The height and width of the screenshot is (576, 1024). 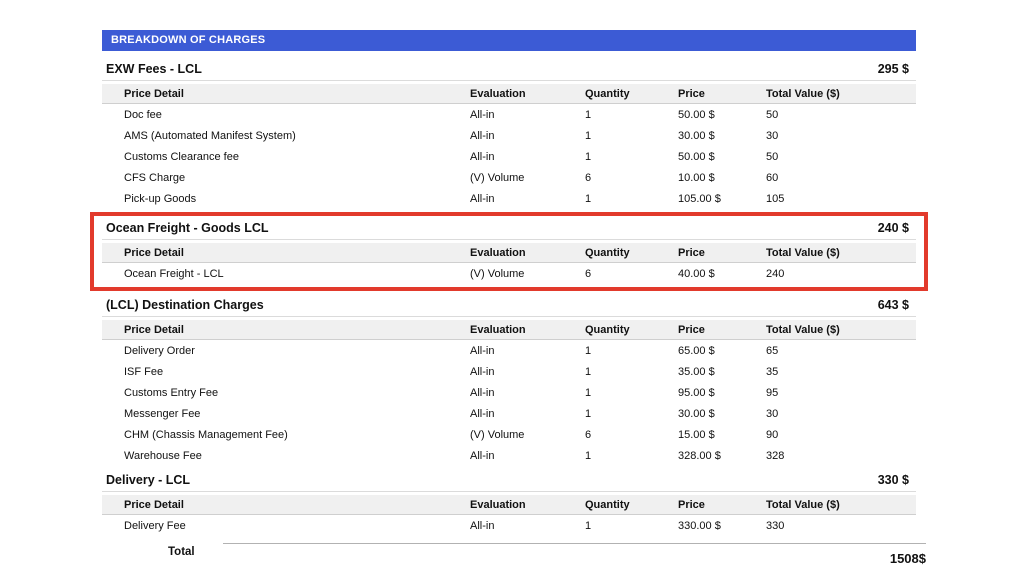 I want to click on table-cell: Pick-up Goods, so click(x=160, y=198).